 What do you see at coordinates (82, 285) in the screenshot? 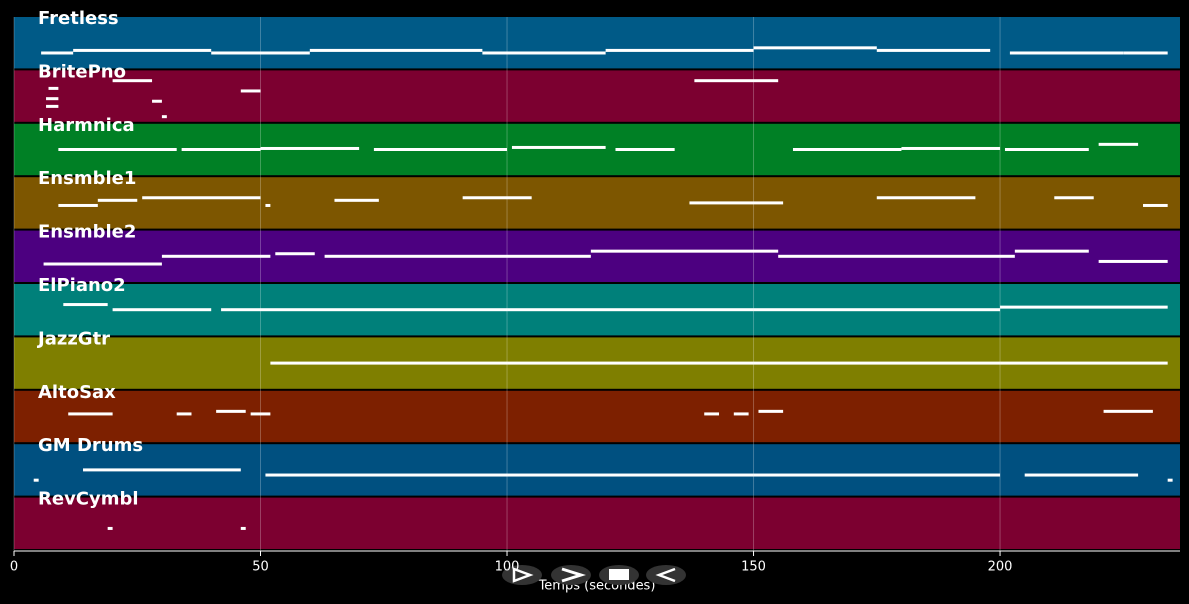
I see `track-name: ElPiano2` at bounding box center [82, 285].